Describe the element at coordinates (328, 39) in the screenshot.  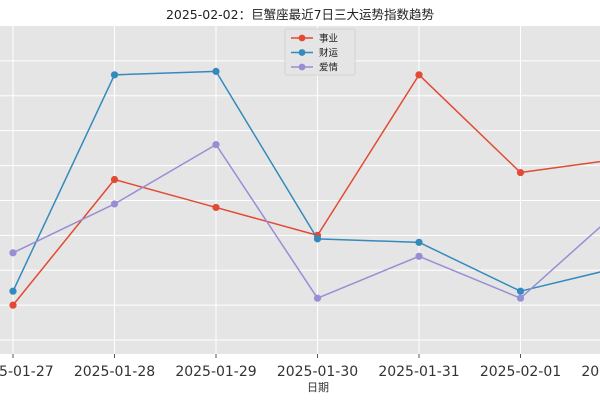
I see `legend-label: 事业` at that location.